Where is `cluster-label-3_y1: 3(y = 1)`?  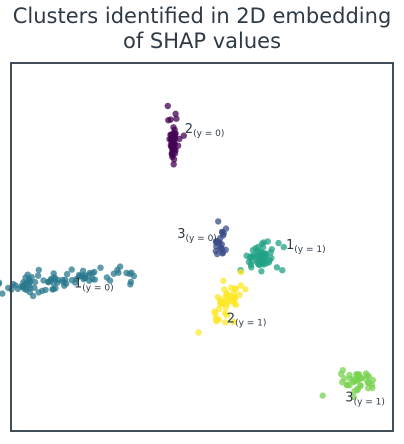
cluster-label-3_y1: 3(y = 1) is located at coordinates (365, 399).